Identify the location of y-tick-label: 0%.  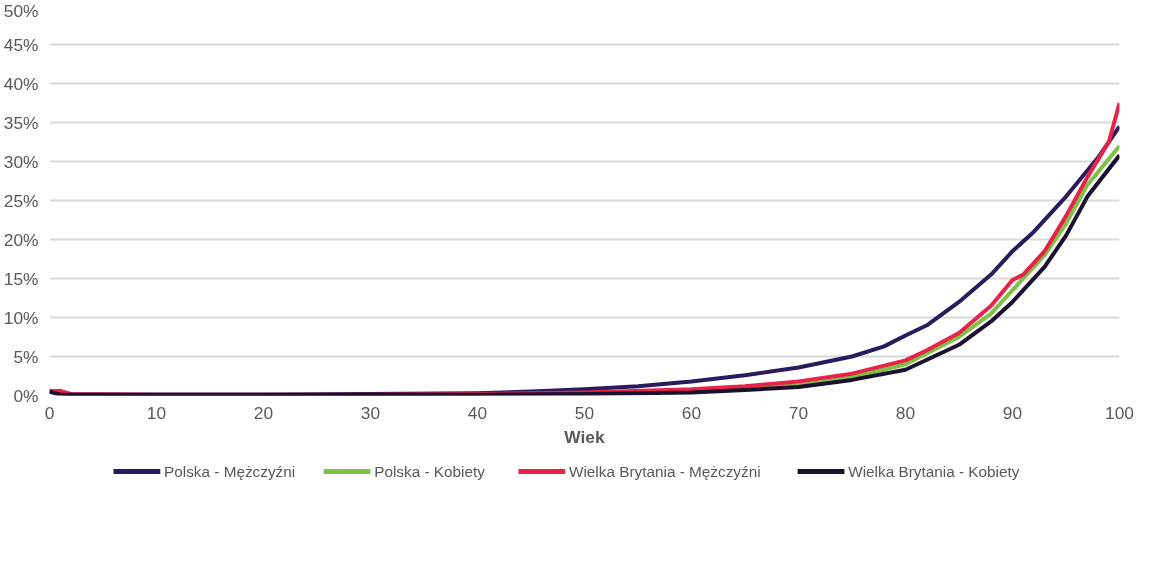
(26, 395).